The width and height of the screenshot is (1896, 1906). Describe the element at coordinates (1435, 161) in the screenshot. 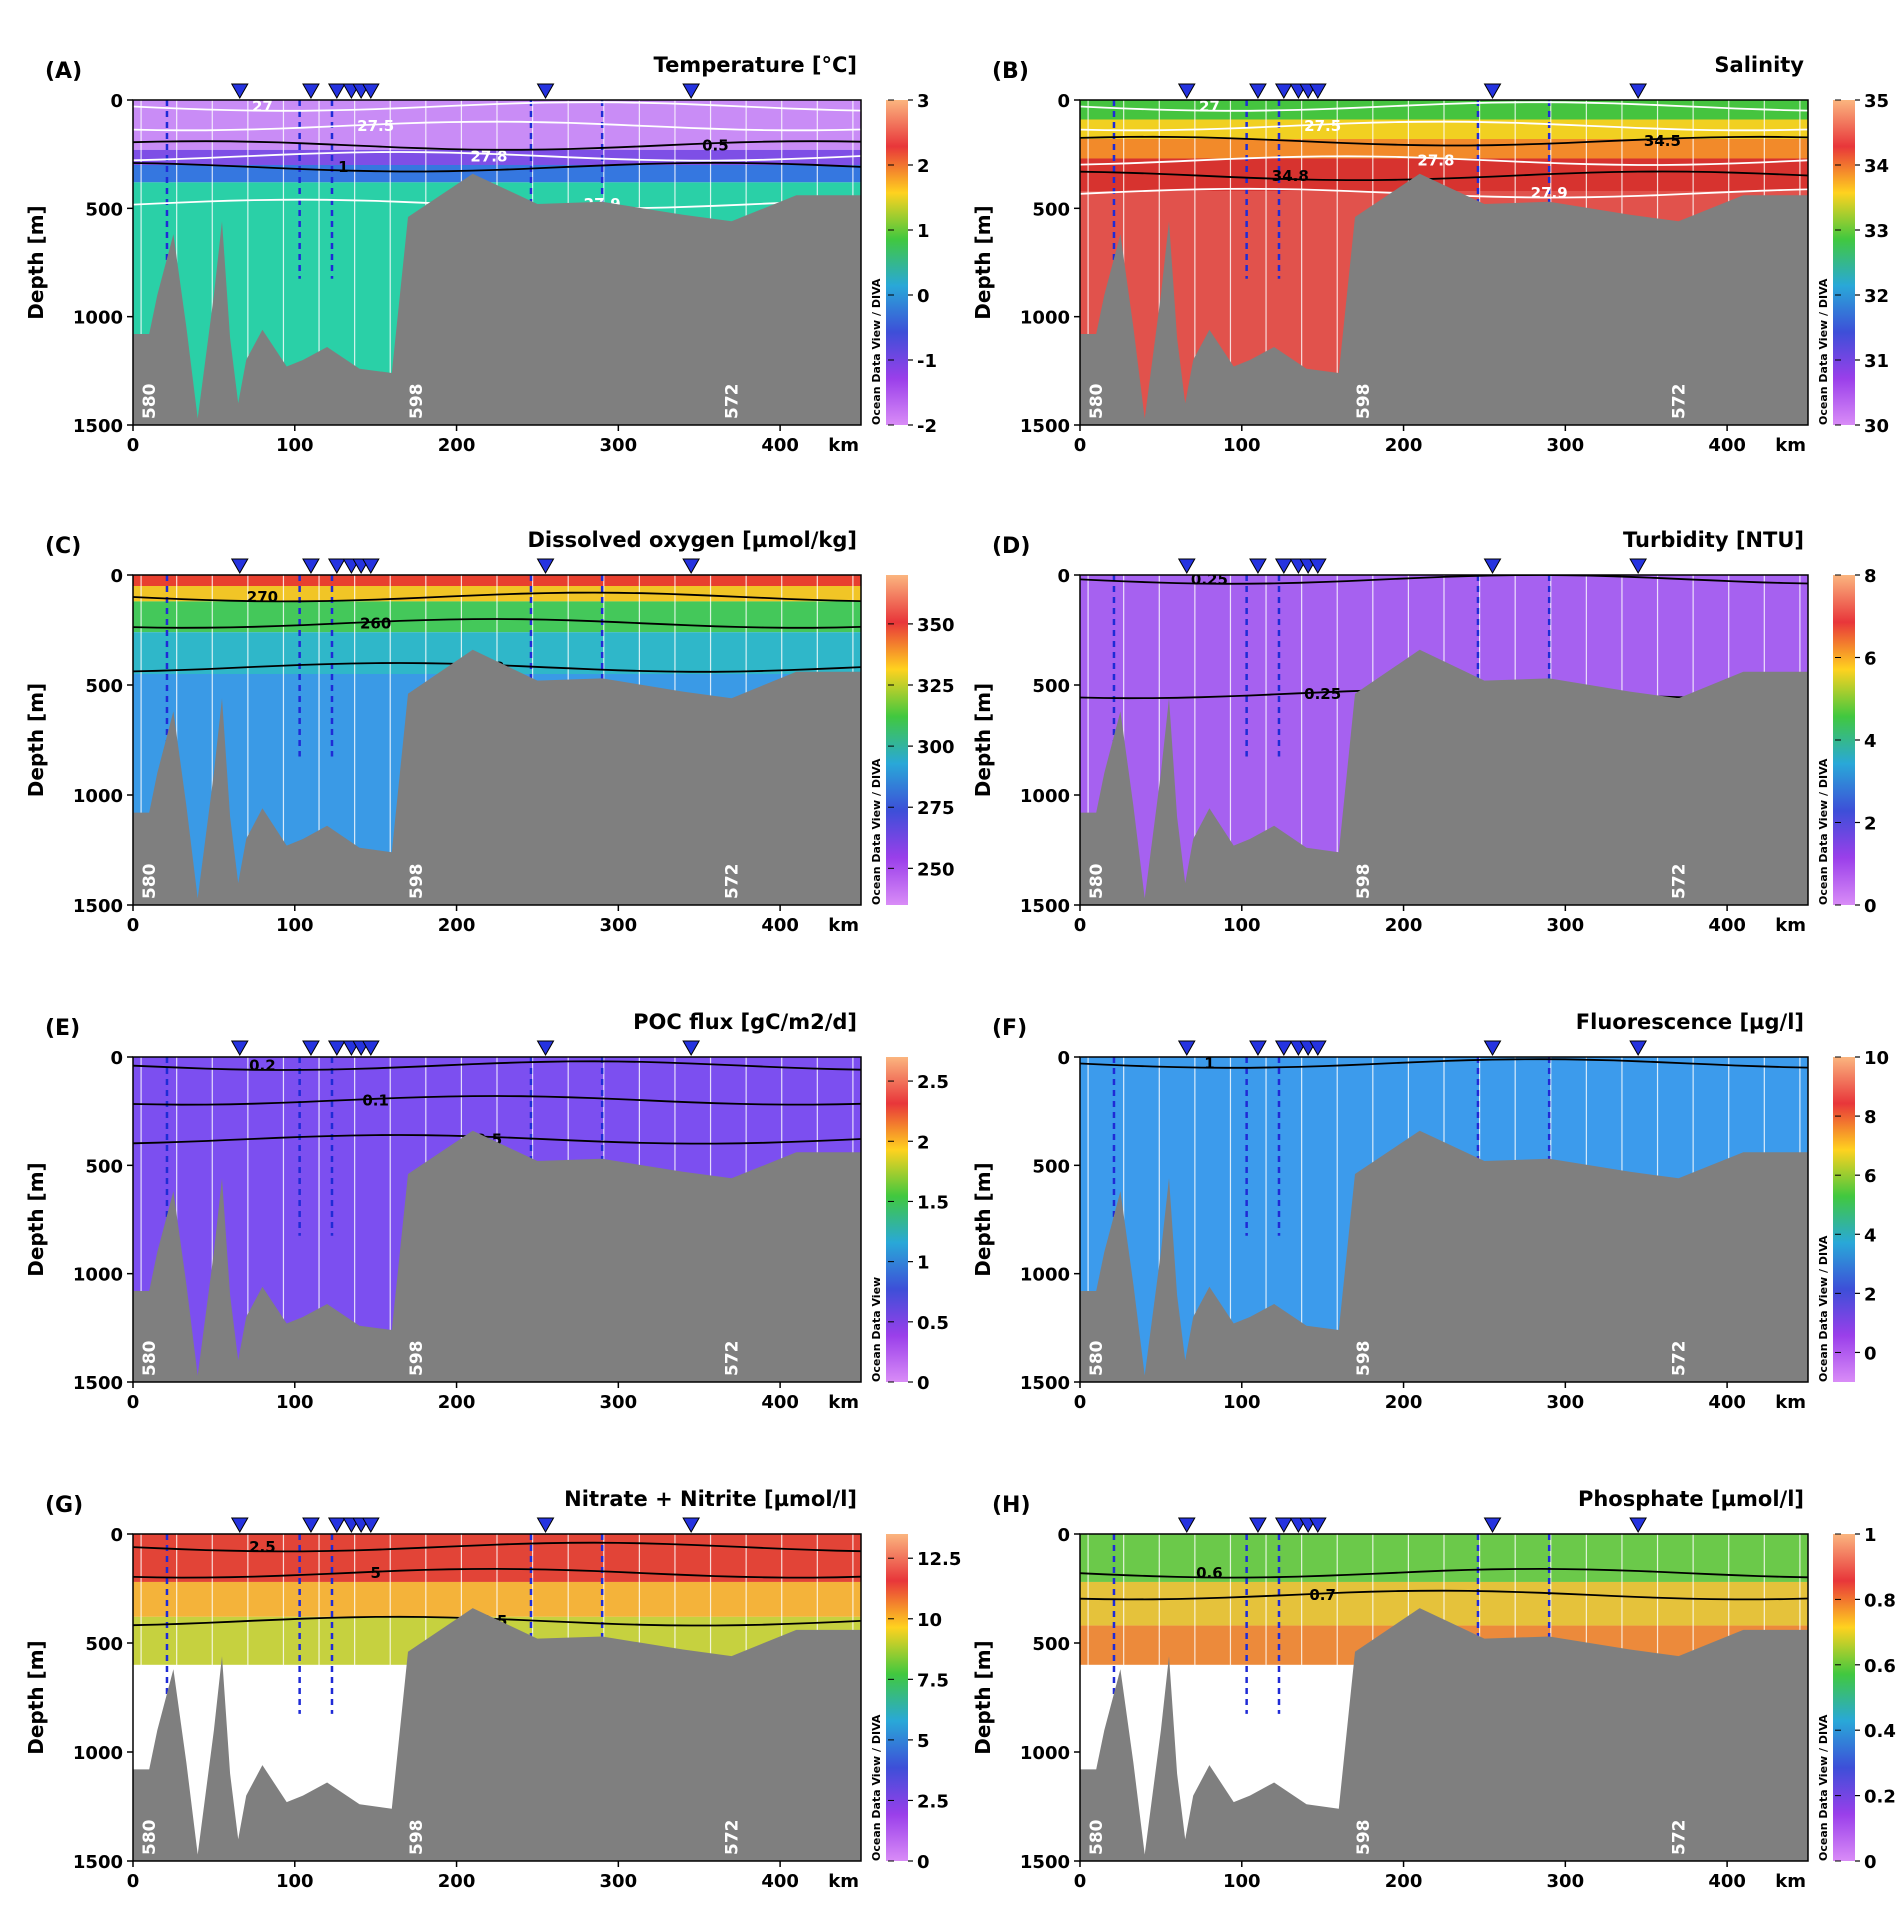

I see `contour-label: 27.8` at that location.